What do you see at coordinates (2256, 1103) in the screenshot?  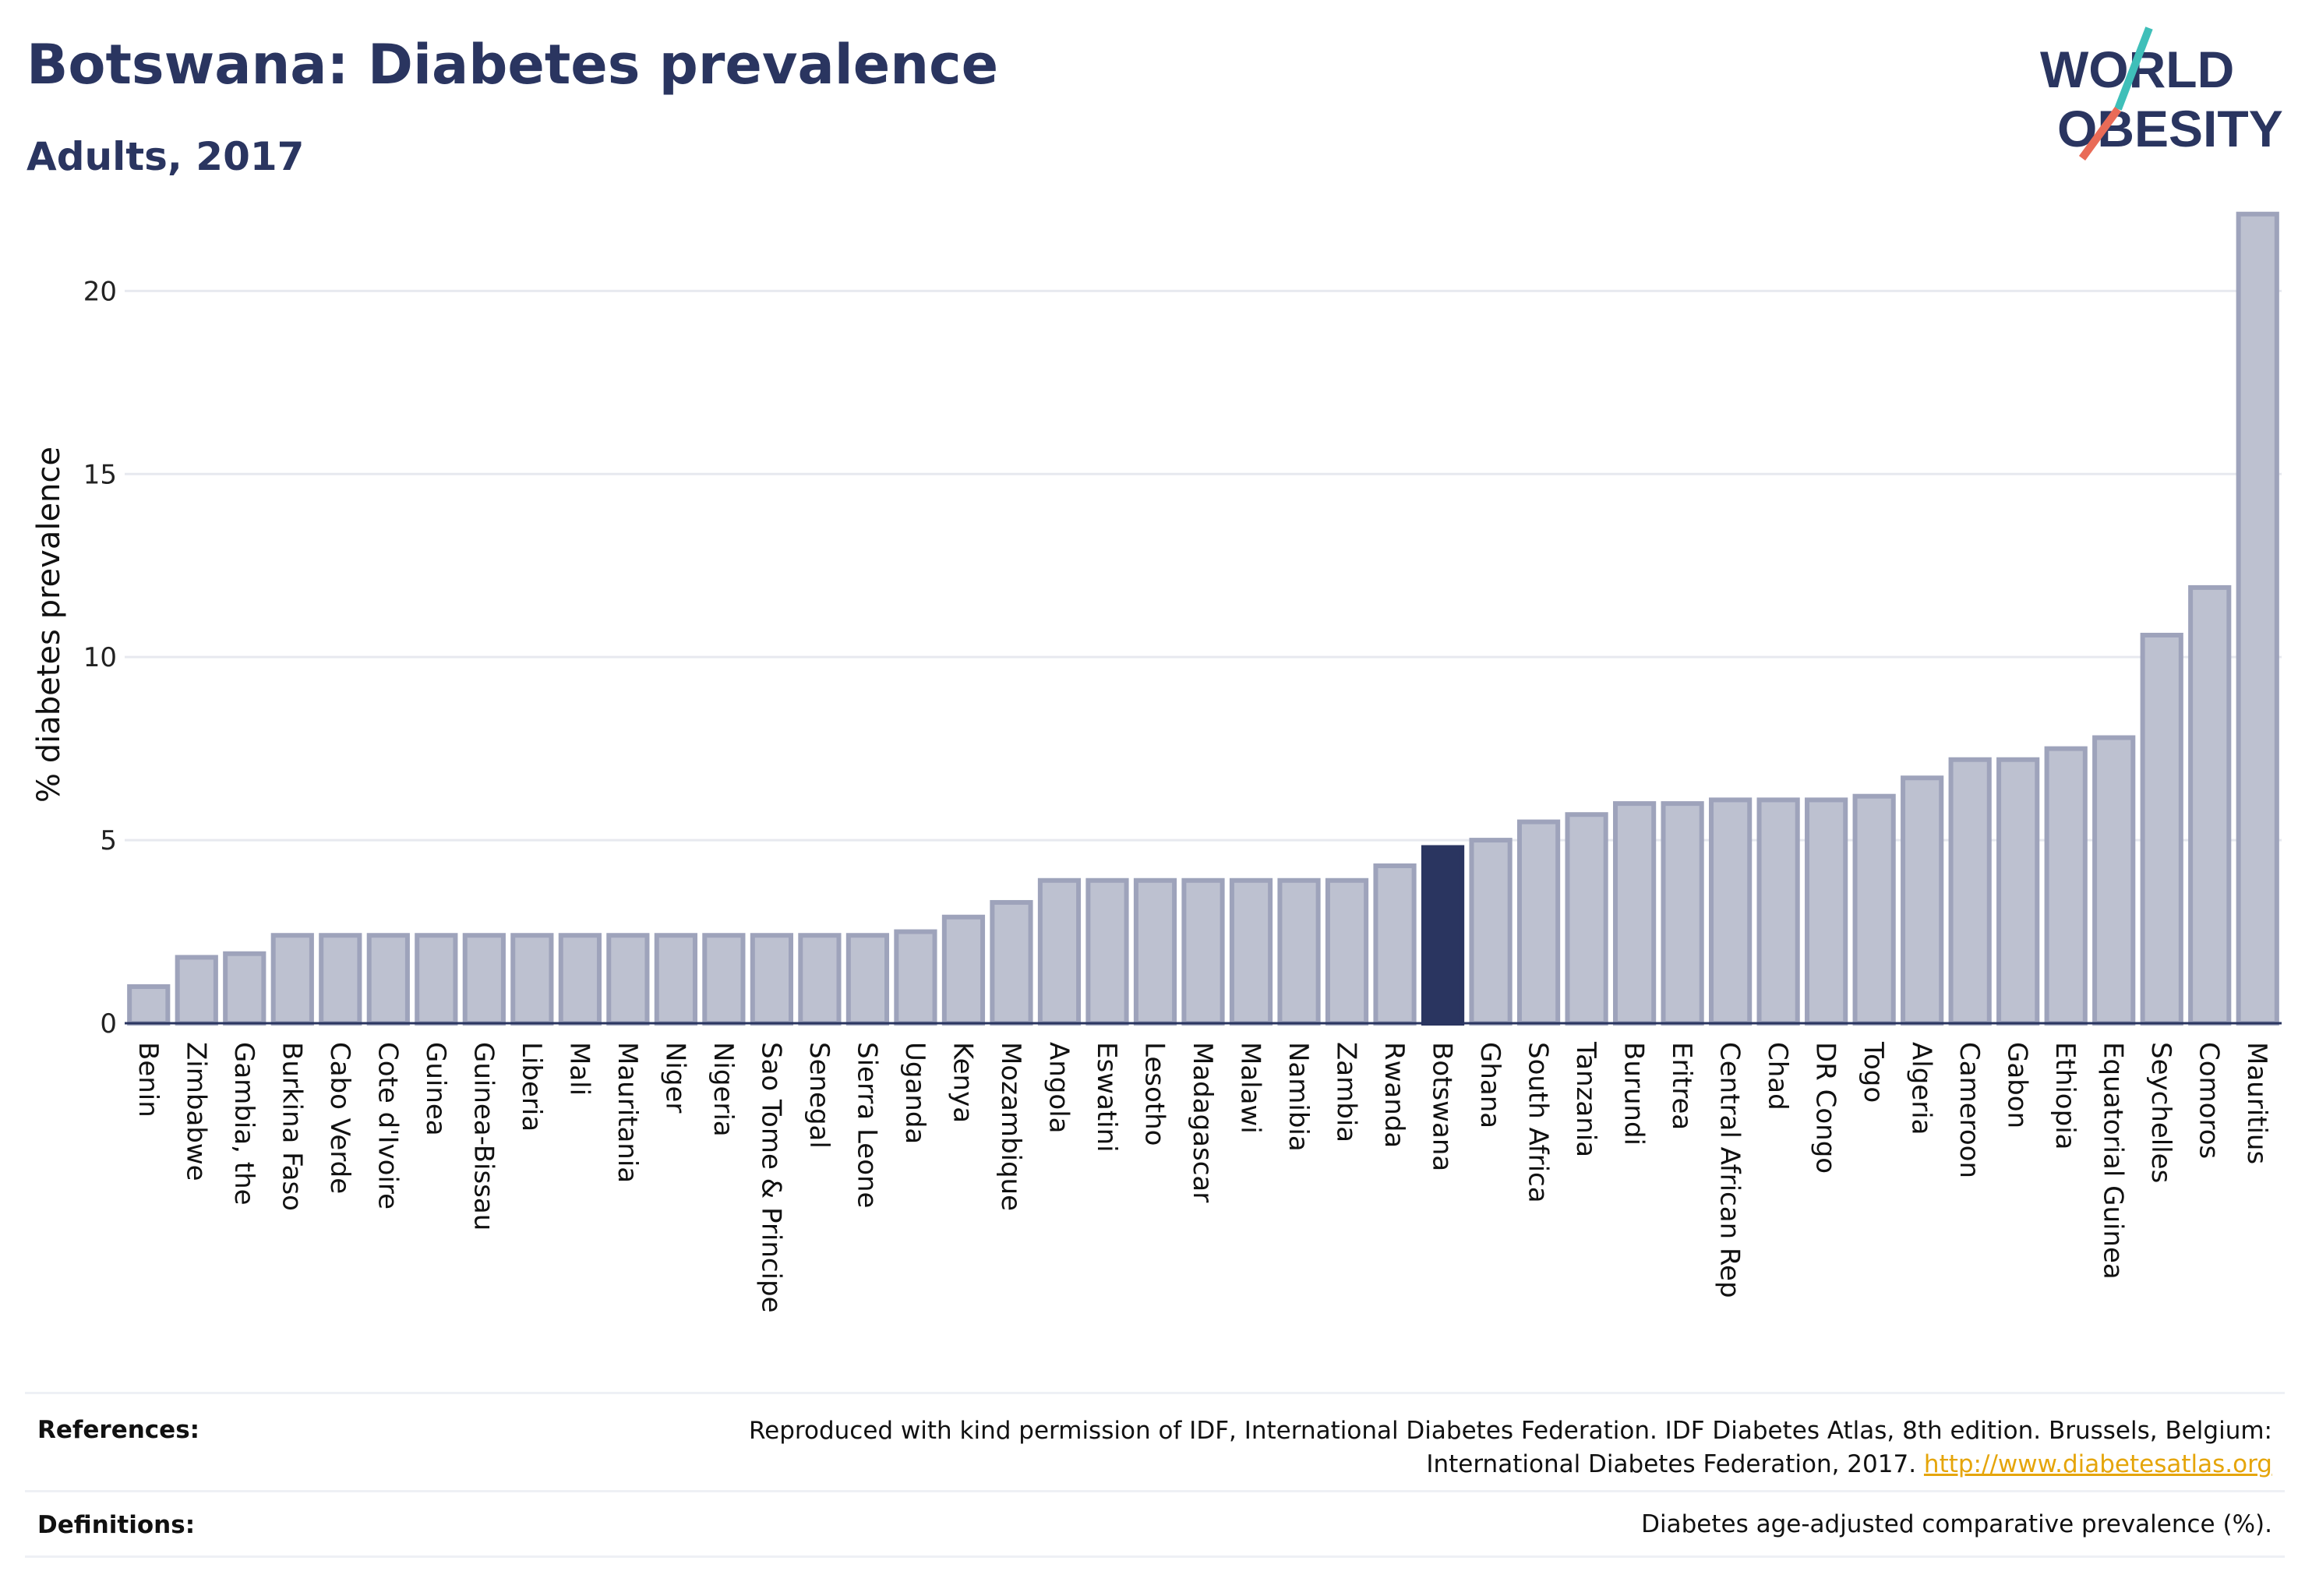 I see `x-tick-label: Mauritius` at bounding box center [2256, 1103].